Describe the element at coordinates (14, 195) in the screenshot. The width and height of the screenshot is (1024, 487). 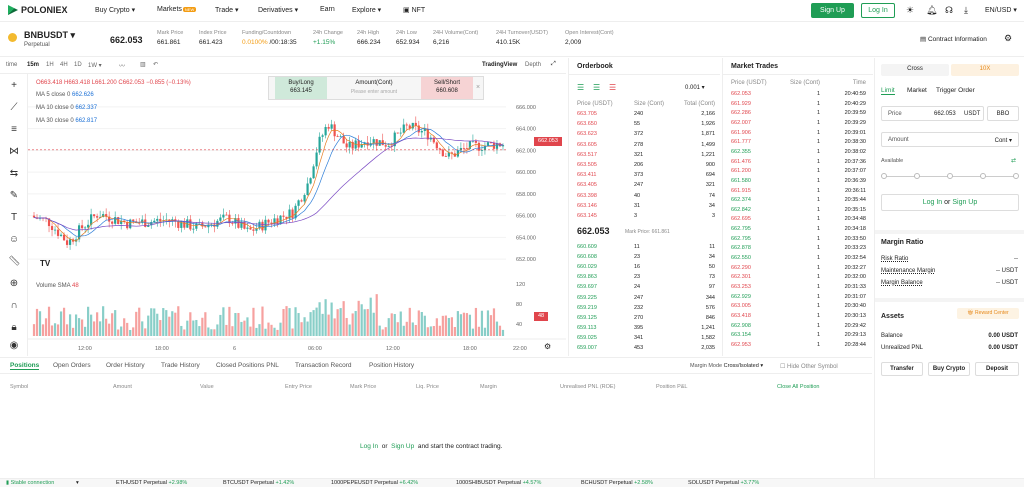
I see `brush-icon: ✎` at that location.